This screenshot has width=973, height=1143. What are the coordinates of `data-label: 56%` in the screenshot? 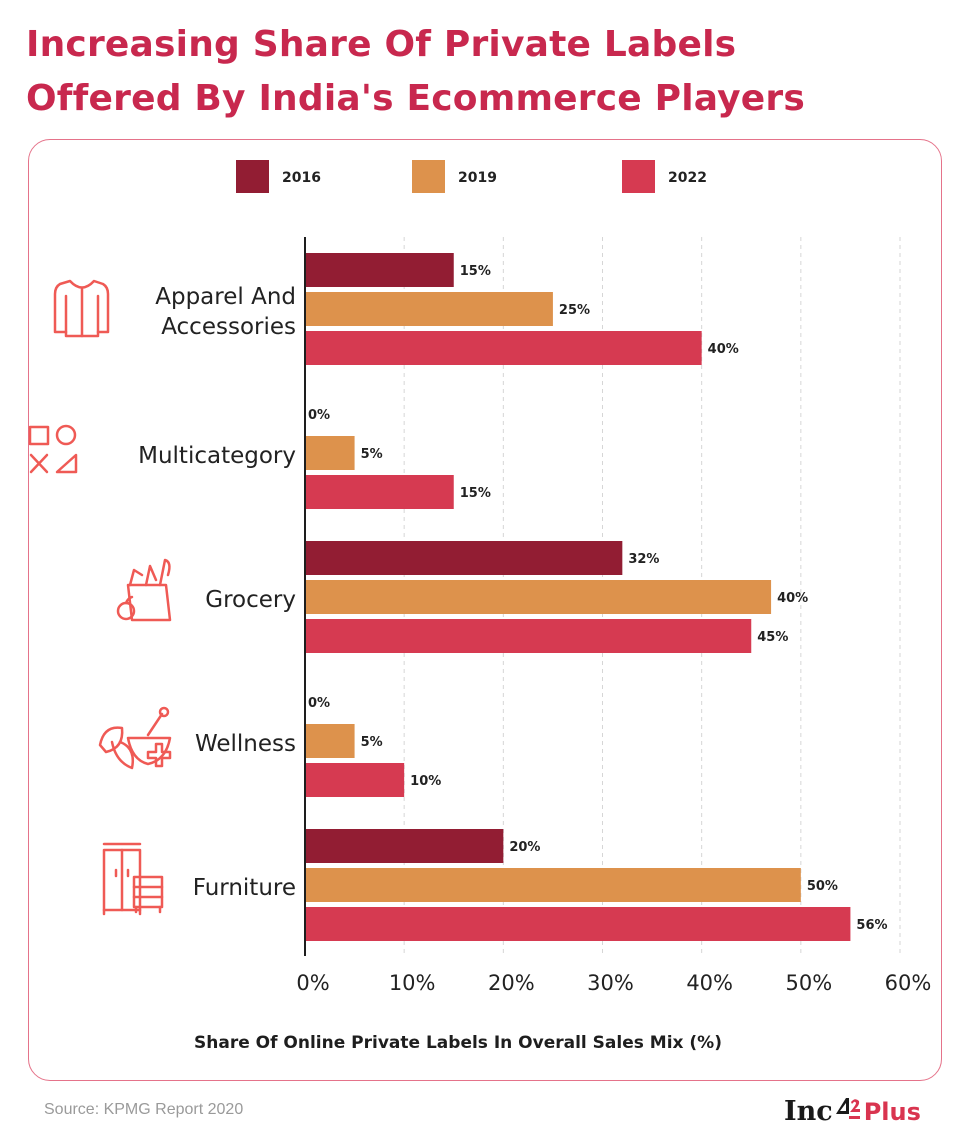 It's located at (871, 925).